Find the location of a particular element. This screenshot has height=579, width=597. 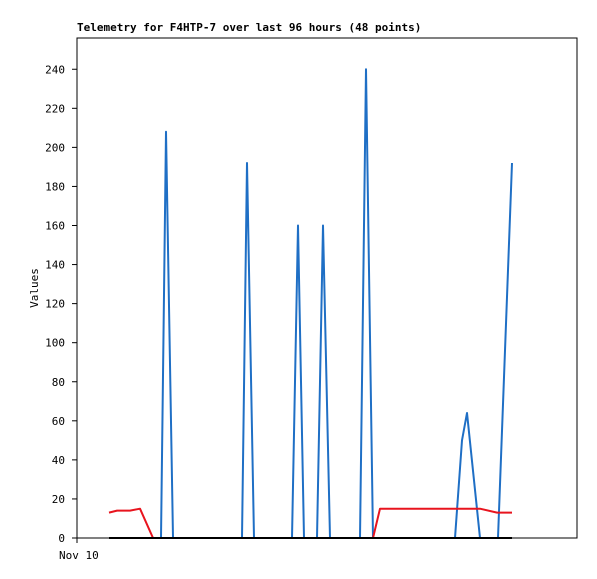

y-tick-label: 0 is located at coordinates (61, 538).